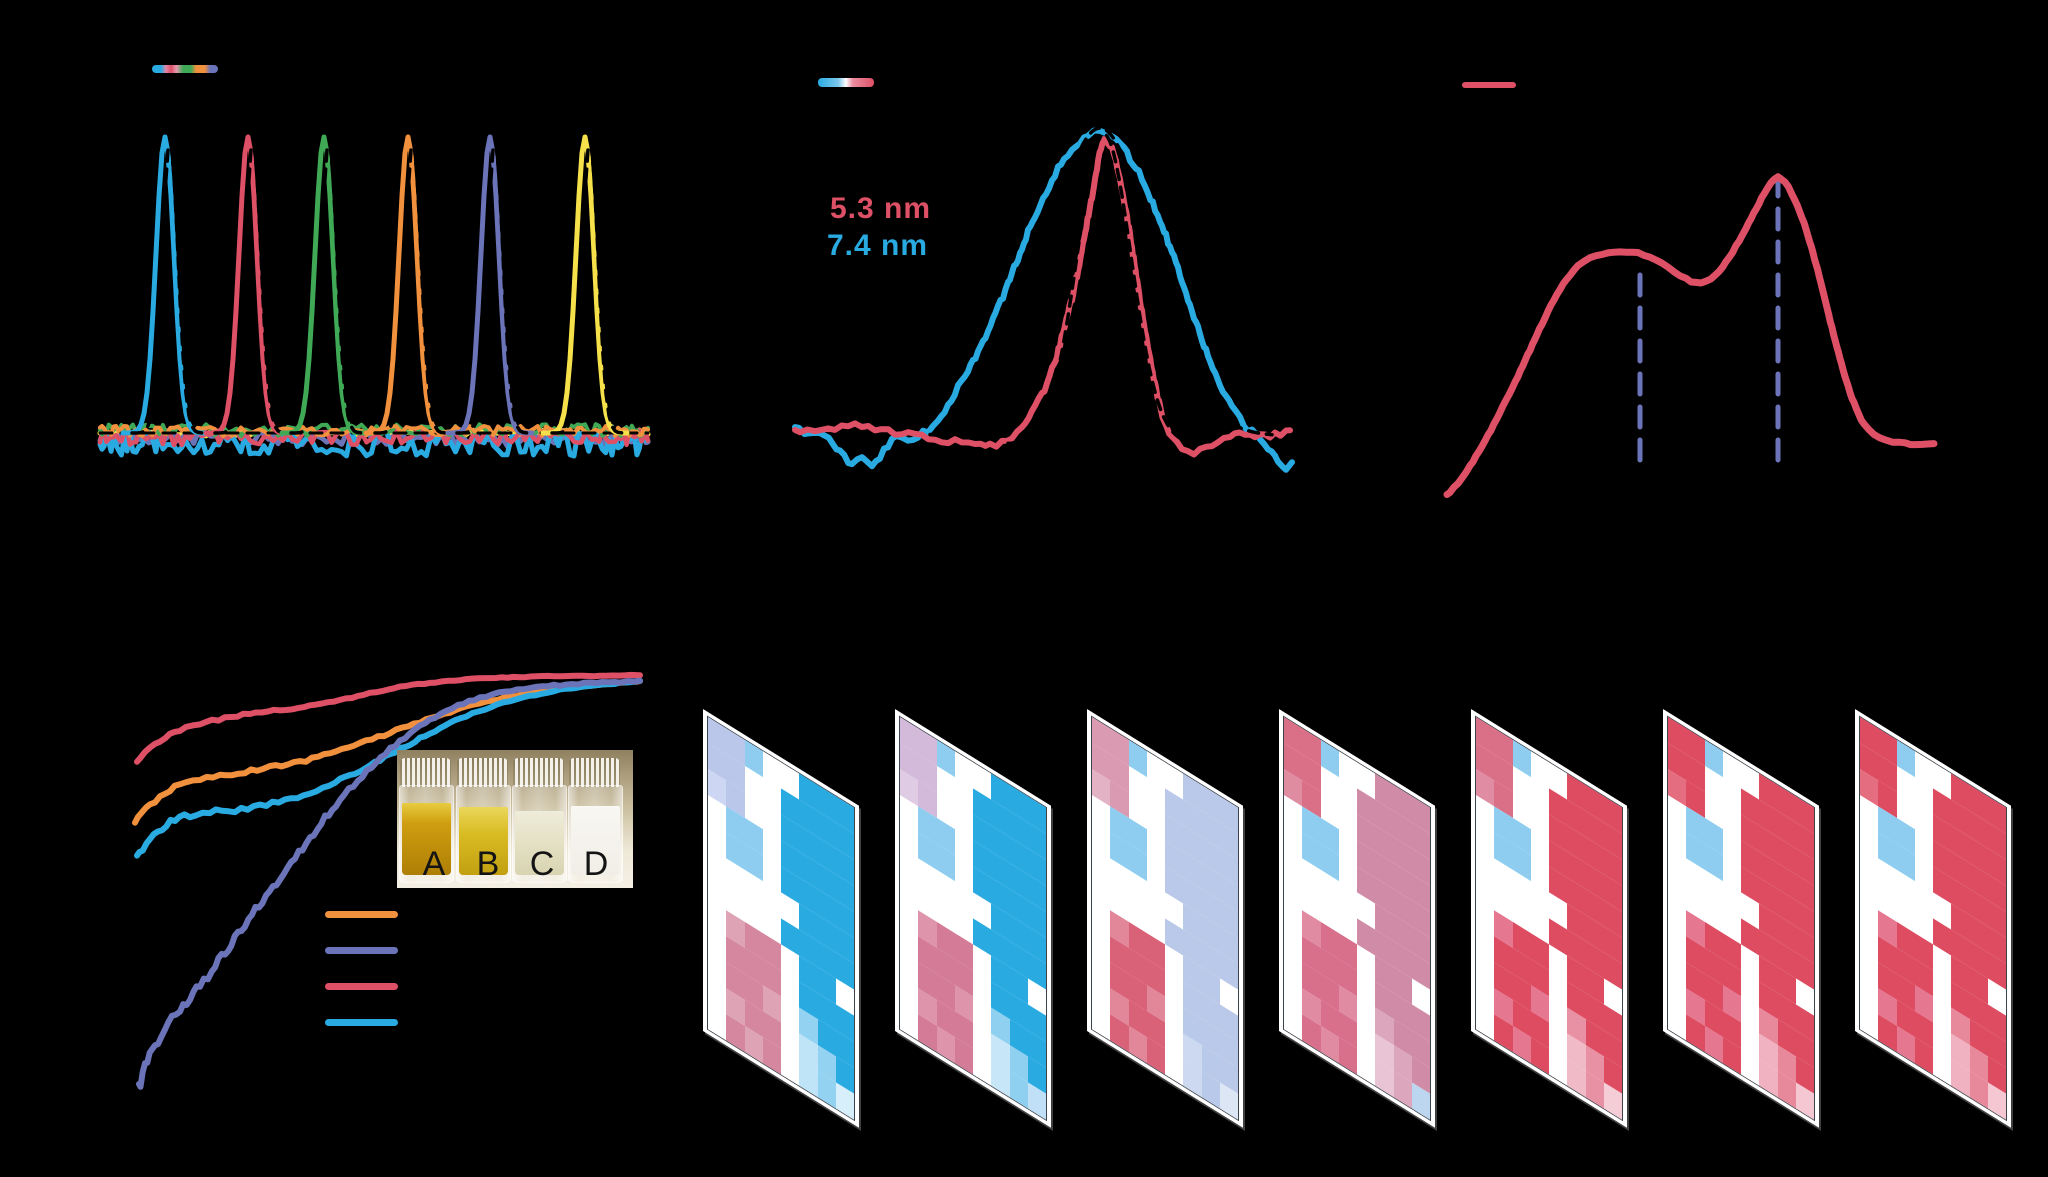  I want to click on vial-letter-d: D, so click(596, 864).